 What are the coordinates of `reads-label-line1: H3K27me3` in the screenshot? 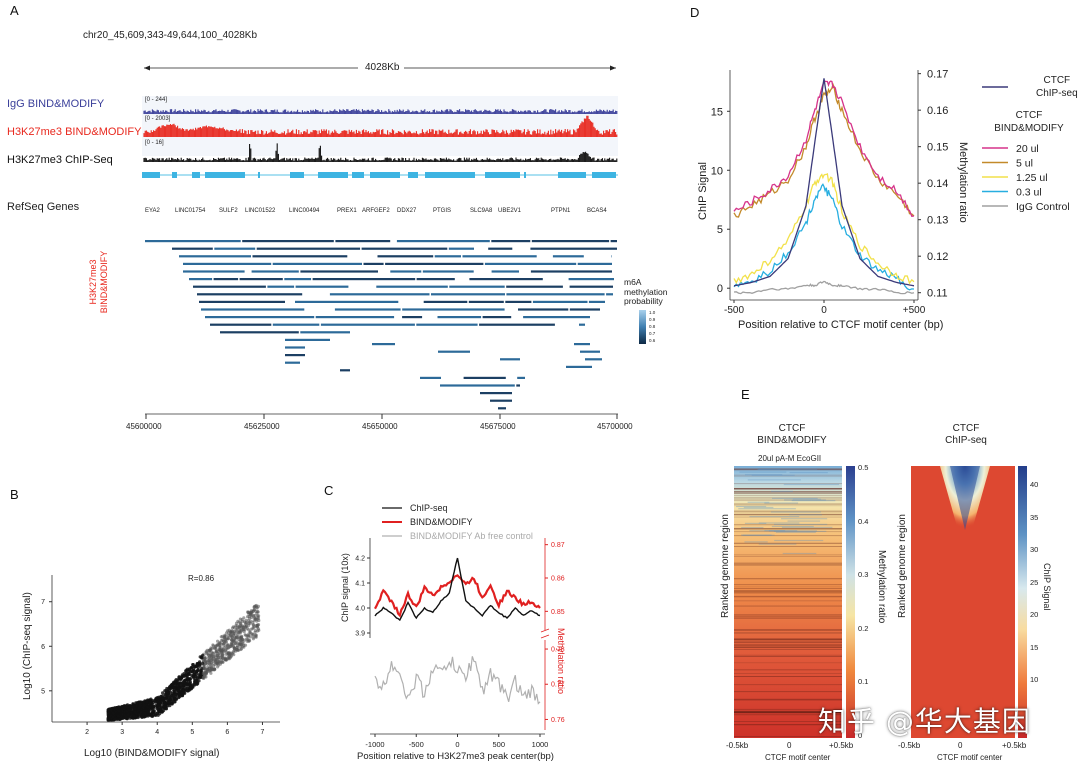 It's located at (93, 282).